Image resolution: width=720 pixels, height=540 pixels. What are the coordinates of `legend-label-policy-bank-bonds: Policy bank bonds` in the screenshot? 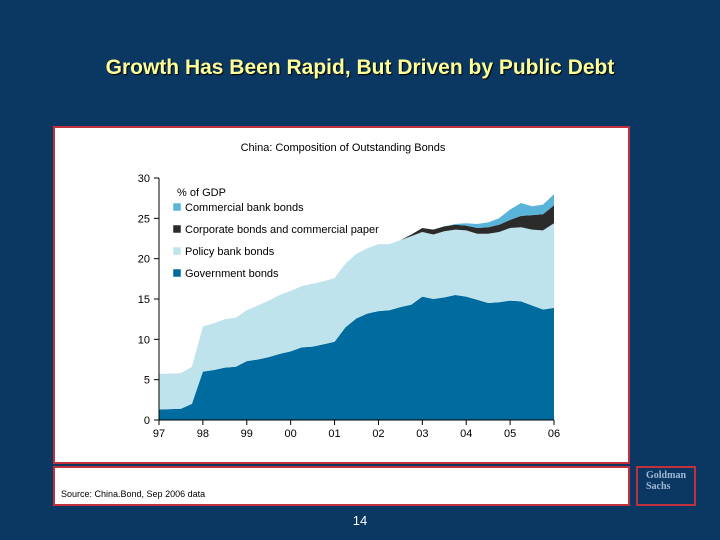 It's located at (230, 252).